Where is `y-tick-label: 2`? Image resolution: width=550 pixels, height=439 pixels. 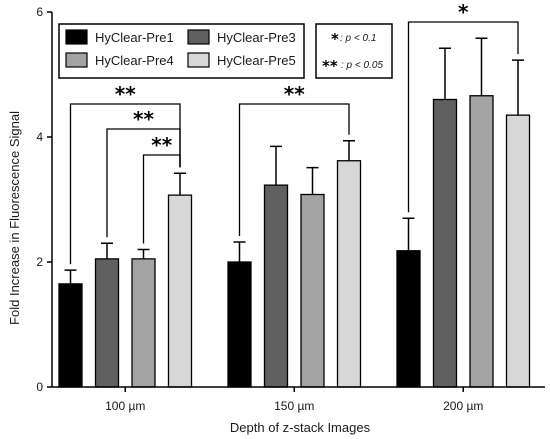
y-tick-label: 2 is located at coordinates (39, 262).